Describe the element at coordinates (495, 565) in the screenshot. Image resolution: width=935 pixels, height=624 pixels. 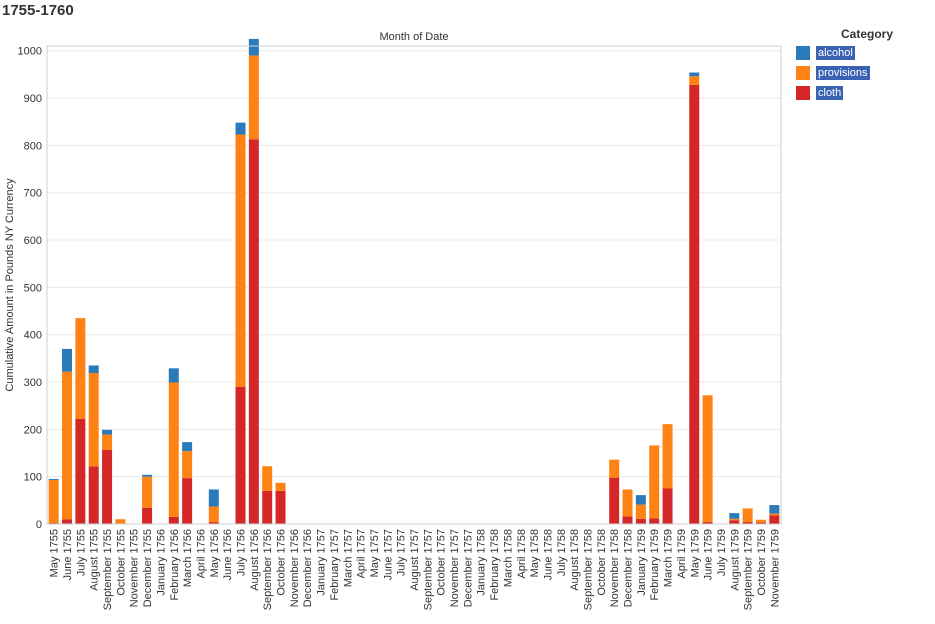
I see `x-tick-label: February 1758` at that location.